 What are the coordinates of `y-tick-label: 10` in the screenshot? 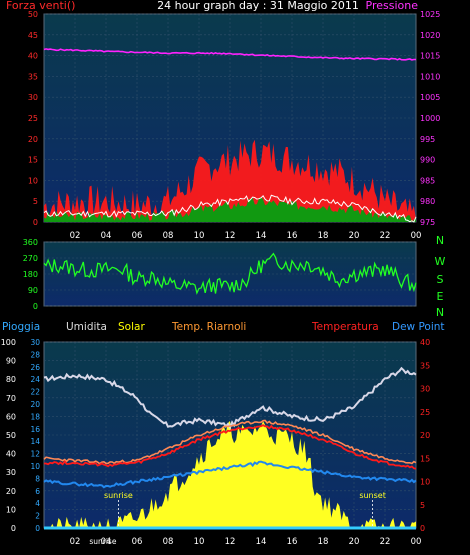 It's located at (33, 180).